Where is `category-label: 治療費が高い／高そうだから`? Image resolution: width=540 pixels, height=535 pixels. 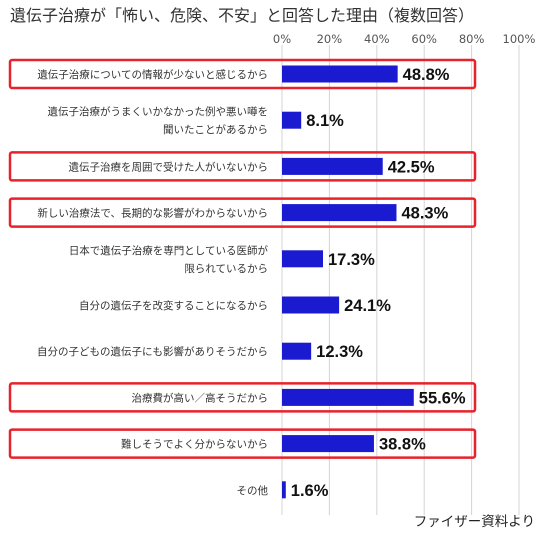
category-label: 治療費が高い／高そうだから is located at coordinates (200, 397).